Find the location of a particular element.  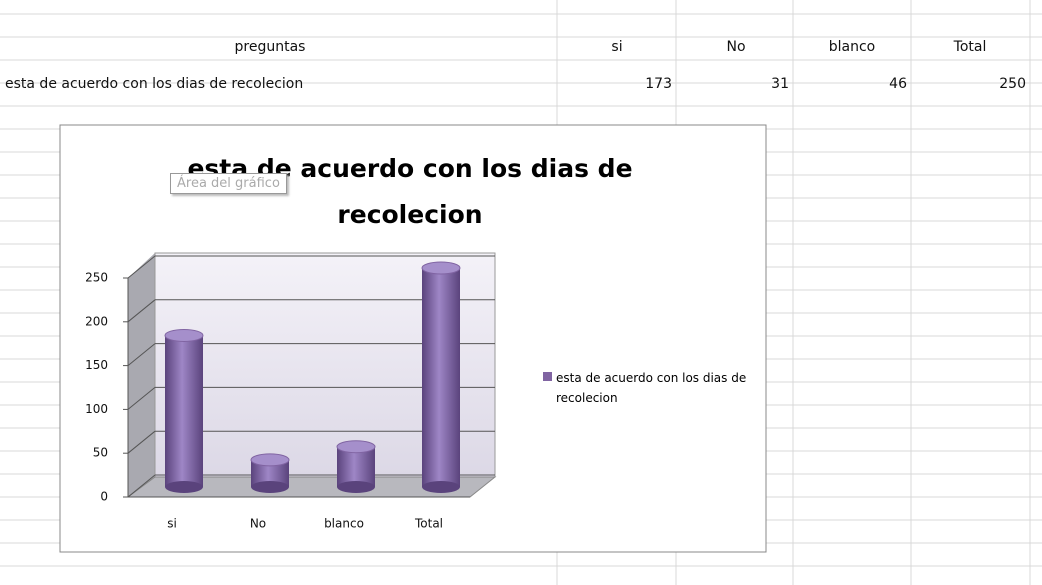

y-tick-label: 250 is located at coordinates (96, 278).